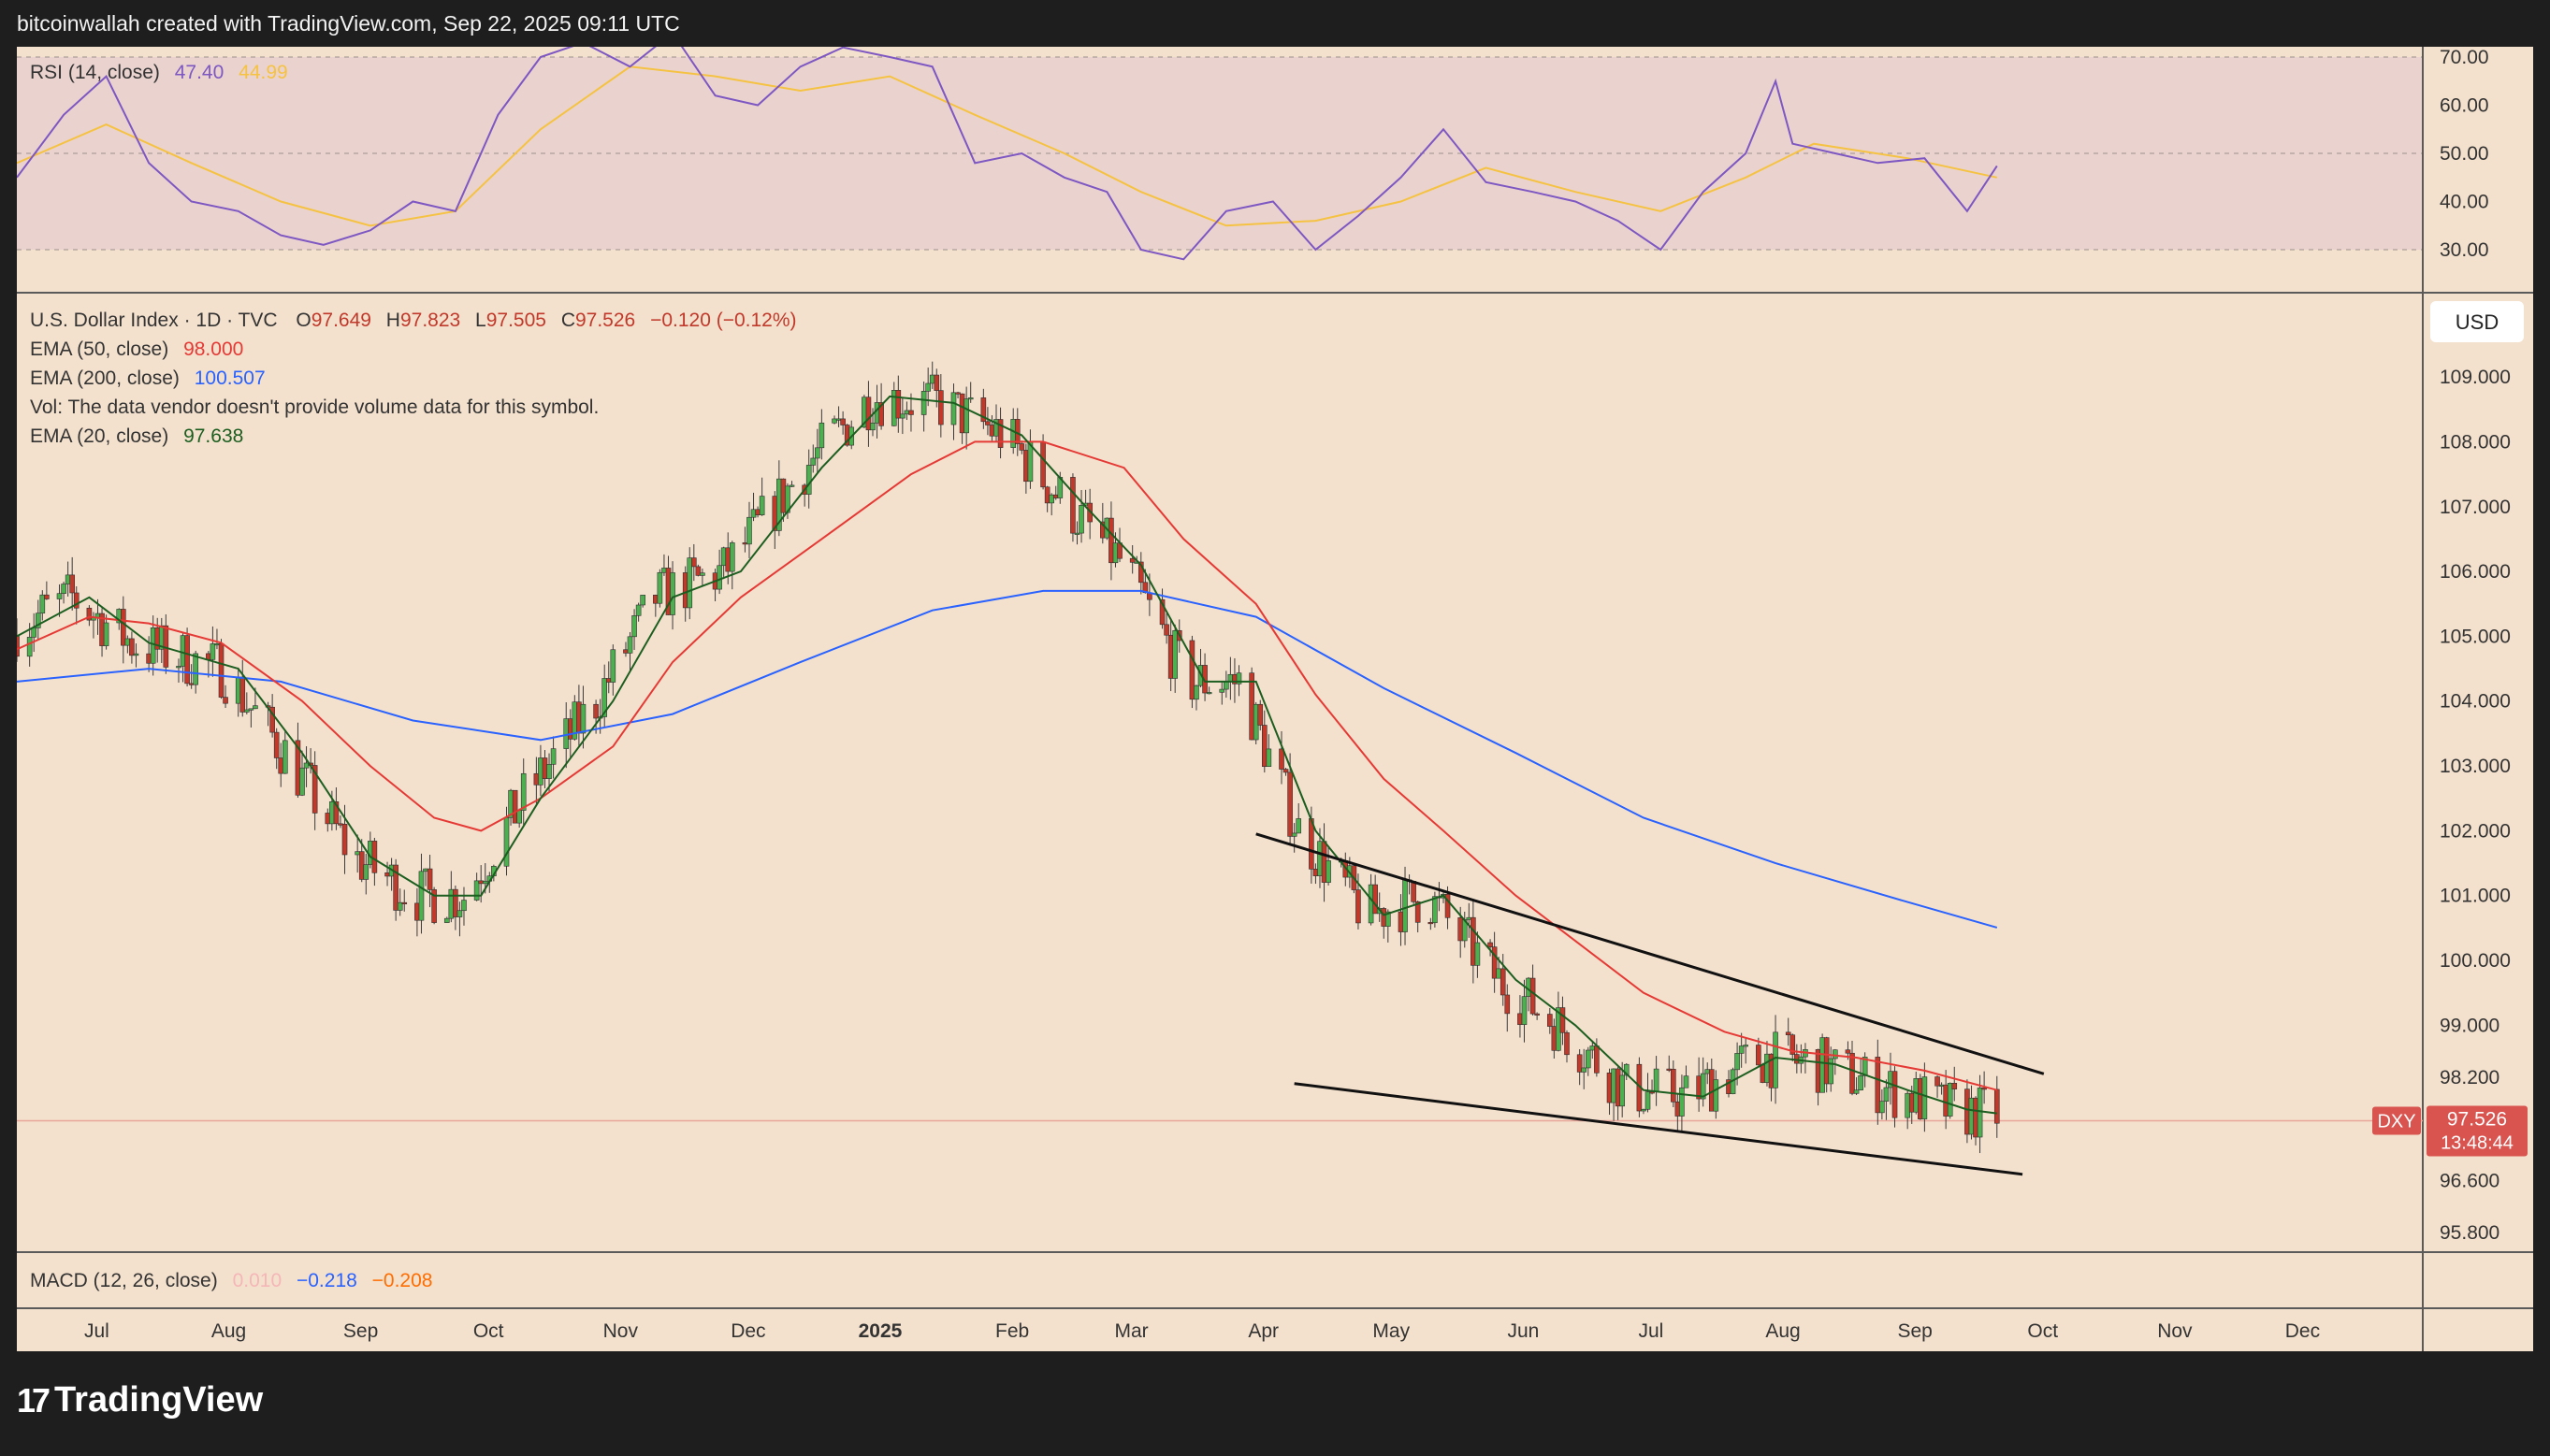 The image size is (2550, 1456). Describe the element at coordinates (2477, 321) in the screenshot. I see `currency-button` at that location.